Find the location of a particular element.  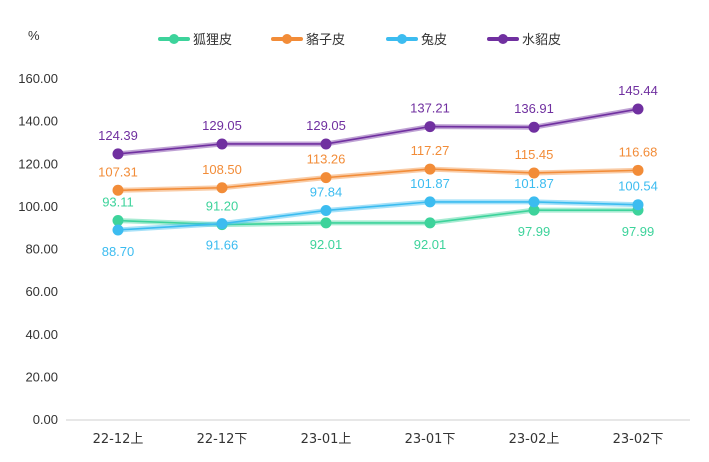

legend-item: 貉子皮 is located at coordinates (308, 40).